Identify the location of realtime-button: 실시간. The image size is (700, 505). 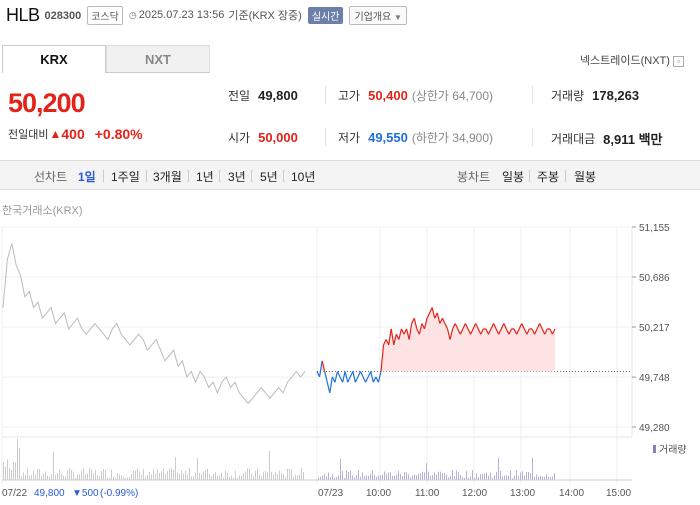
(325, 15).